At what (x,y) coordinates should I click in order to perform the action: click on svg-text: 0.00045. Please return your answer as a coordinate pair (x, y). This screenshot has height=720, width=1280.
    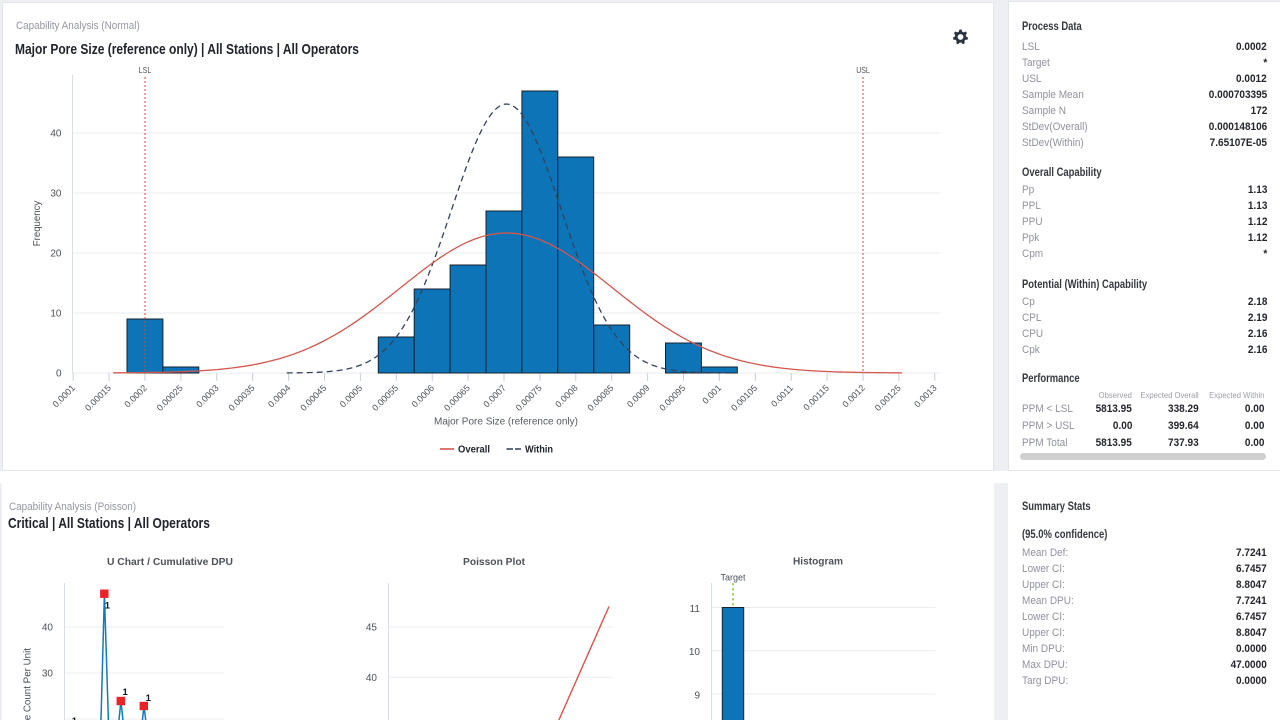
    Looking at the image, I should click on (313, 398).